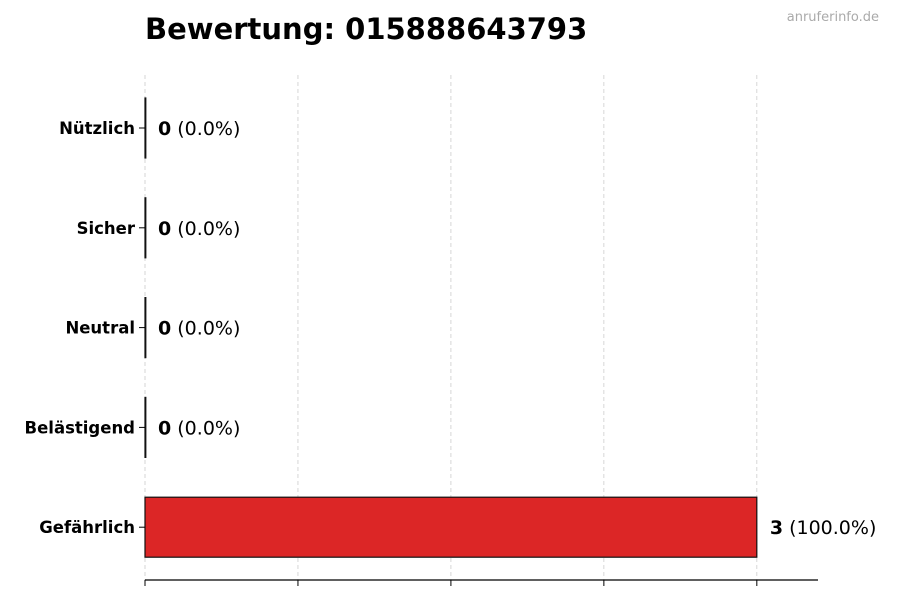 The width and height of the screenshot is (900, 600). What do you see at coordinates (100, 328) in the screenshot?
I see `category-label: Neutral` at bounding box center [100, 328].